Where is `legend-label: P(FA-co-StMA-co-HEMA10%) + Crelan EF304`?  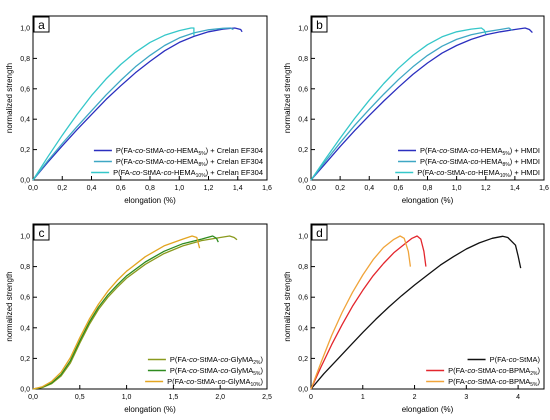 legend-label: P(FA-co-StMA-co-HEMA10%) + Crelan EF304 is located at coordinates (188, 173).